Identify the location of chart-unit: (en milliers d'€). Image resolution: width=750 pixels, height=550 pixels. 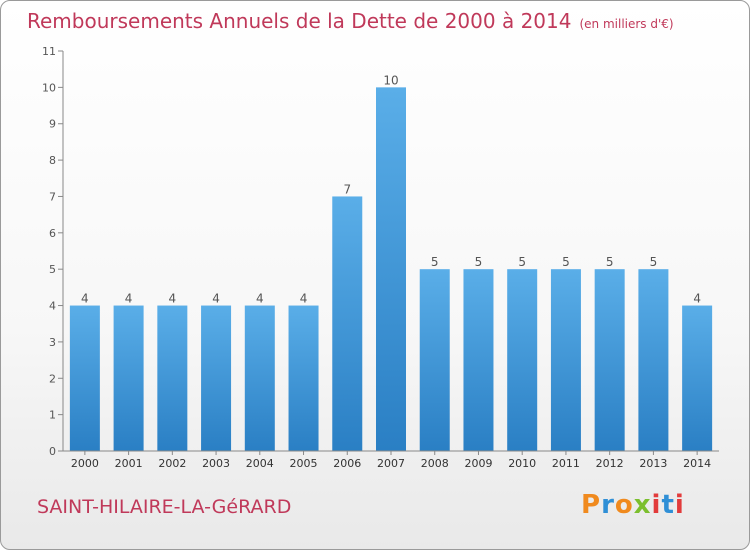
(626, 24).